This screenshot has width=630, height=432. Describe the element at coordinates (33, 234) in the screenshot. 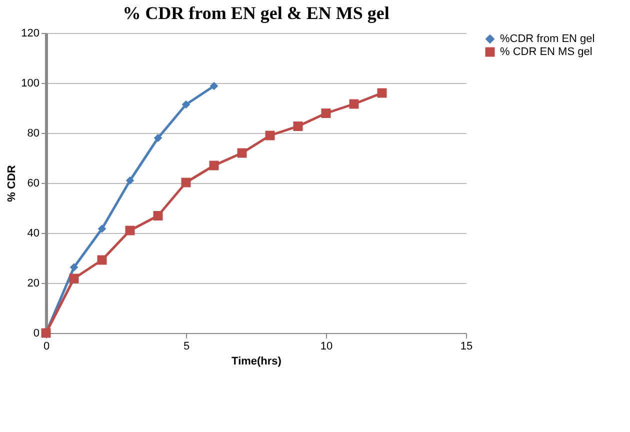

I see `y-tick-label: 40` at that location.